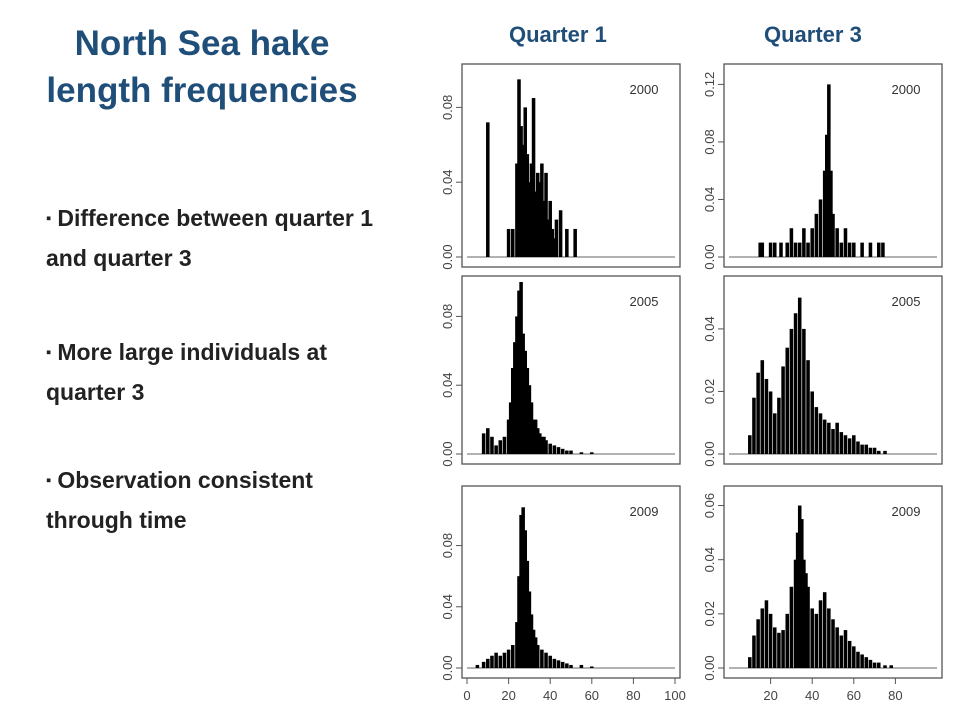 This screenshot has height=720, width=960. What do you see at coordinates (813, 34) in the screenshot?
I see `column-title-quarter-3: Quarter 3` at bounding box center [813, 34].